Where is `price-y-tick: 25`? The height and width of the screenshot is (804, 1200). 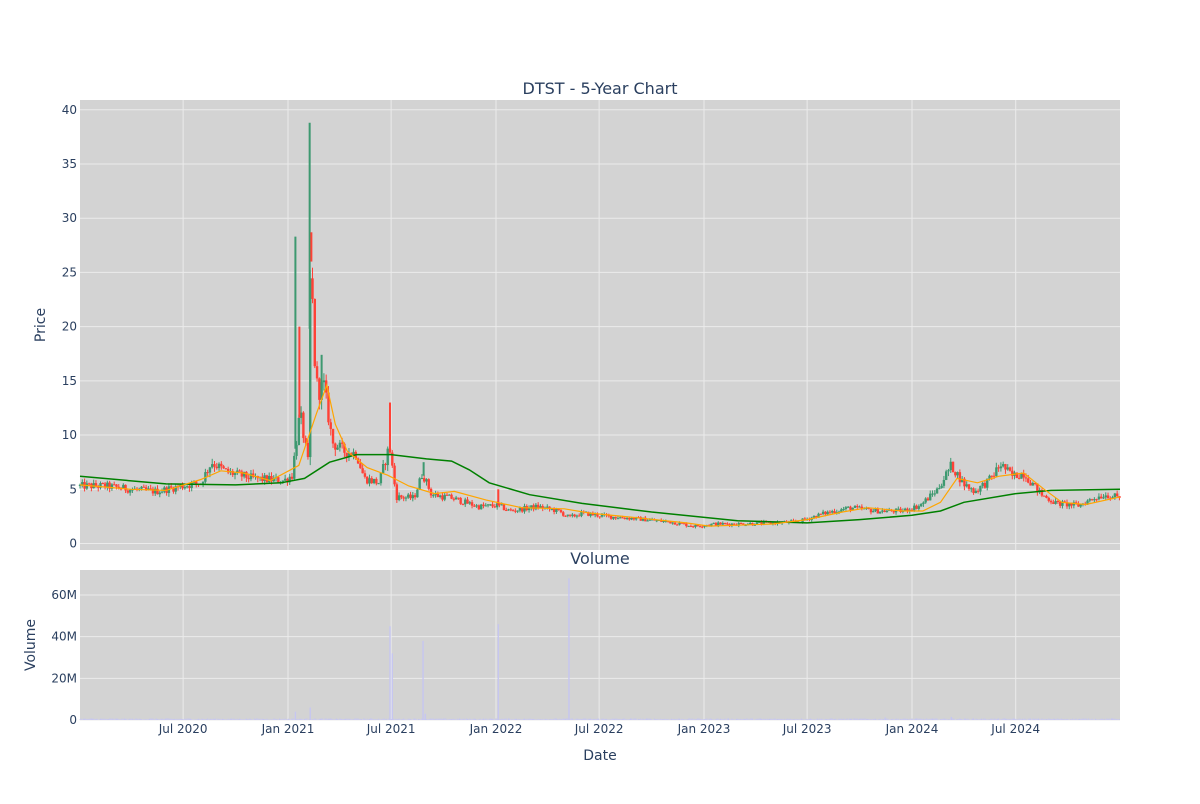
price-y-tick: 25 is located at coordinates (69, 272).